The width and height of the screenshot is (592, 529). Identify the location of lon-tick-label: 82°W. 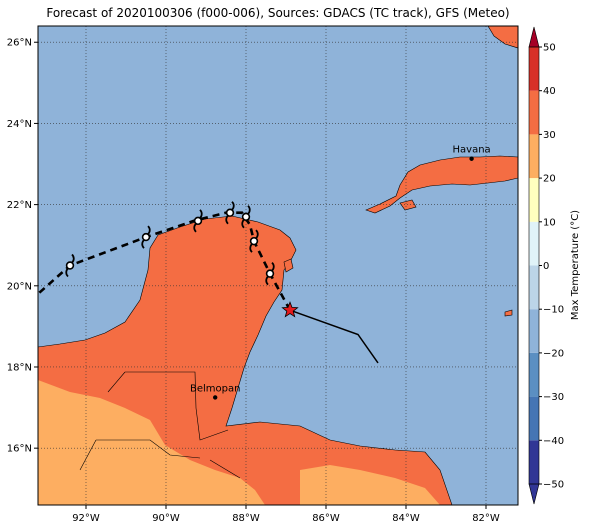
(486, 518).